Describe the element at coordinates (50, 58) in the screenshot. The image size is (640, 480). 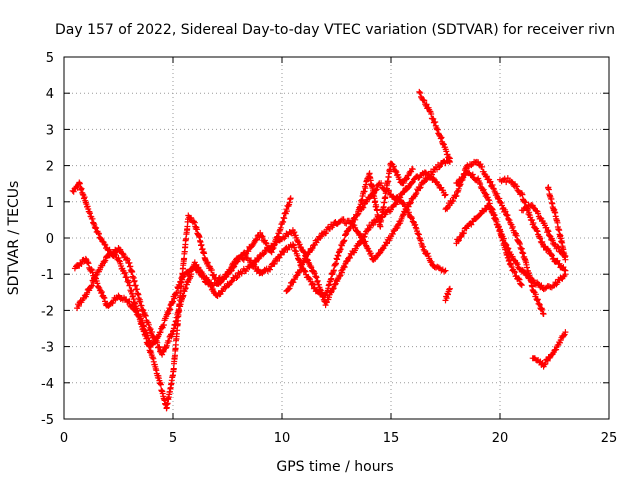
I see `y-tick-label: 5` at that location.